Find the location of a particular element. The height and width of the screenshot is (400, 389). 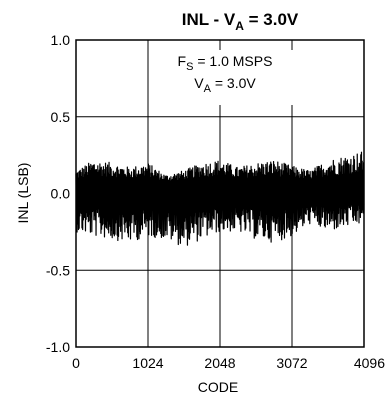

annotation-supply-voltage: VA = 3.0V is located at coordinates (225, 85).